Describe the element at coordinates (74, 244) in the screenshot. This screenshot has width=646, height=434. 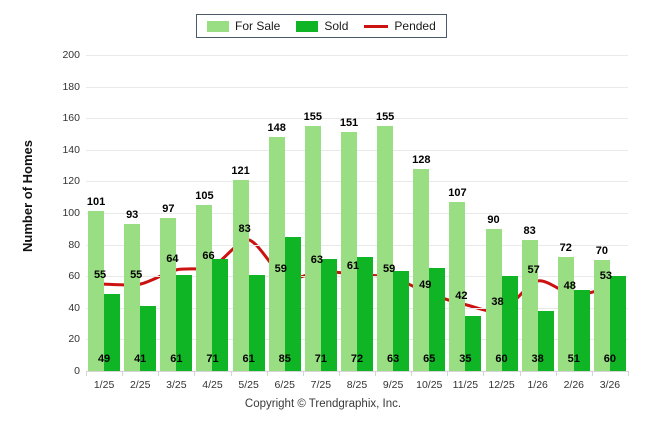
I see `y-axis-tick-label: 80` at that location.